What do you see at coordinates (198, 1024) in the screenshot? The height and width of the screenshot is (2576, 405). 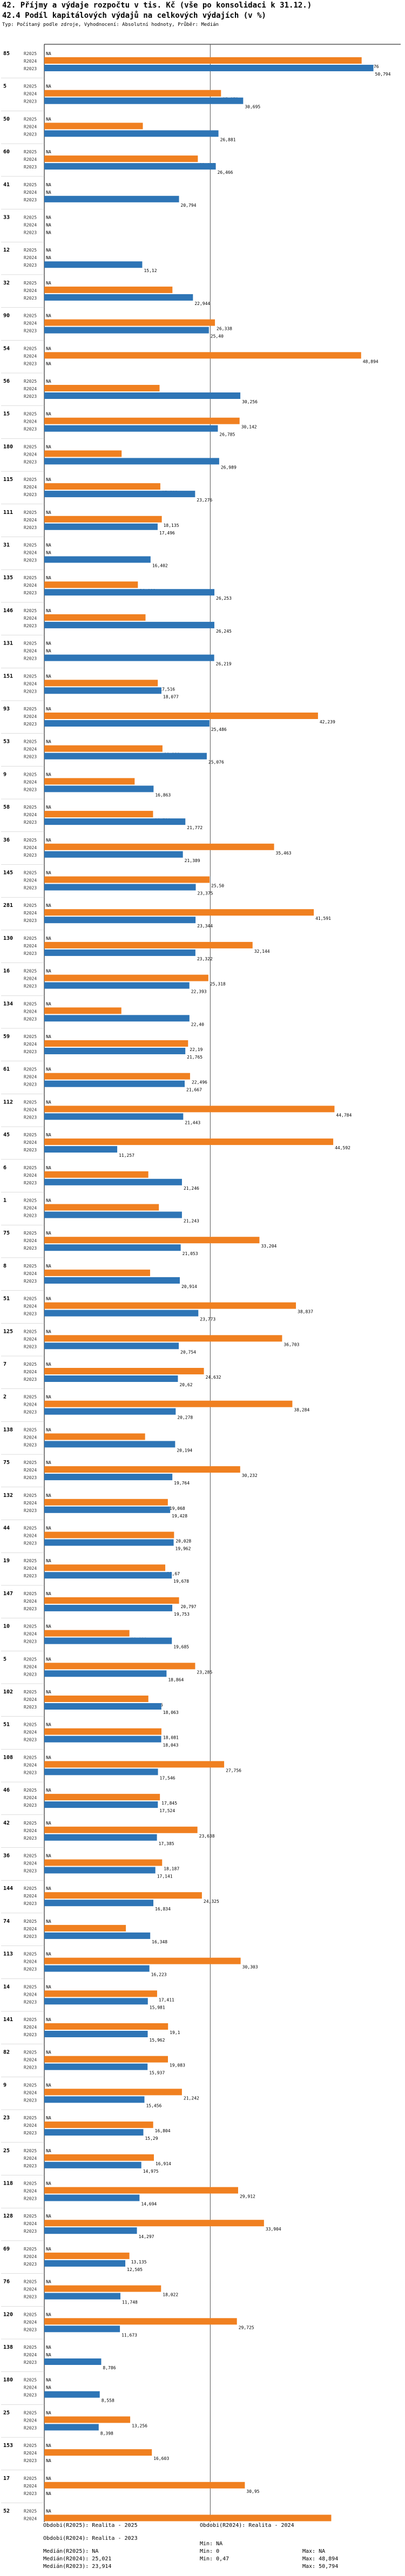 I see `data-label: 22,40` at bounding box center [198, 1024].